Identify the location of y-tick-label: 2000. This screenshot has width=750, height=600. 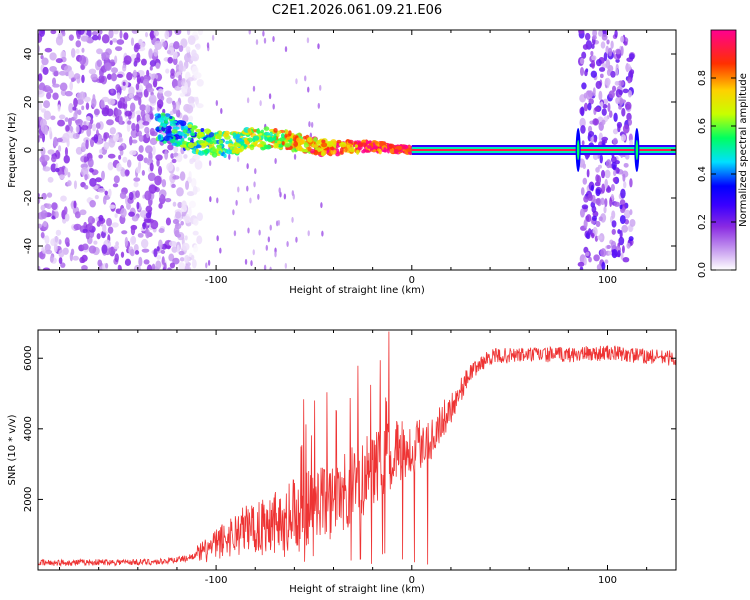
(28, 499).